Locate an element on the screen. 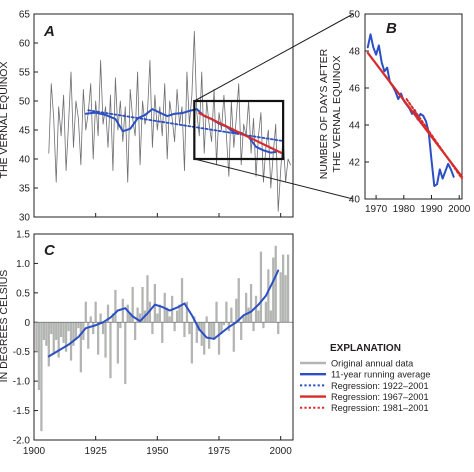 The height and width of the screenshot is (472, 474). legend-label: Regression: 1981–2001 is located at coordinates (380, 408).